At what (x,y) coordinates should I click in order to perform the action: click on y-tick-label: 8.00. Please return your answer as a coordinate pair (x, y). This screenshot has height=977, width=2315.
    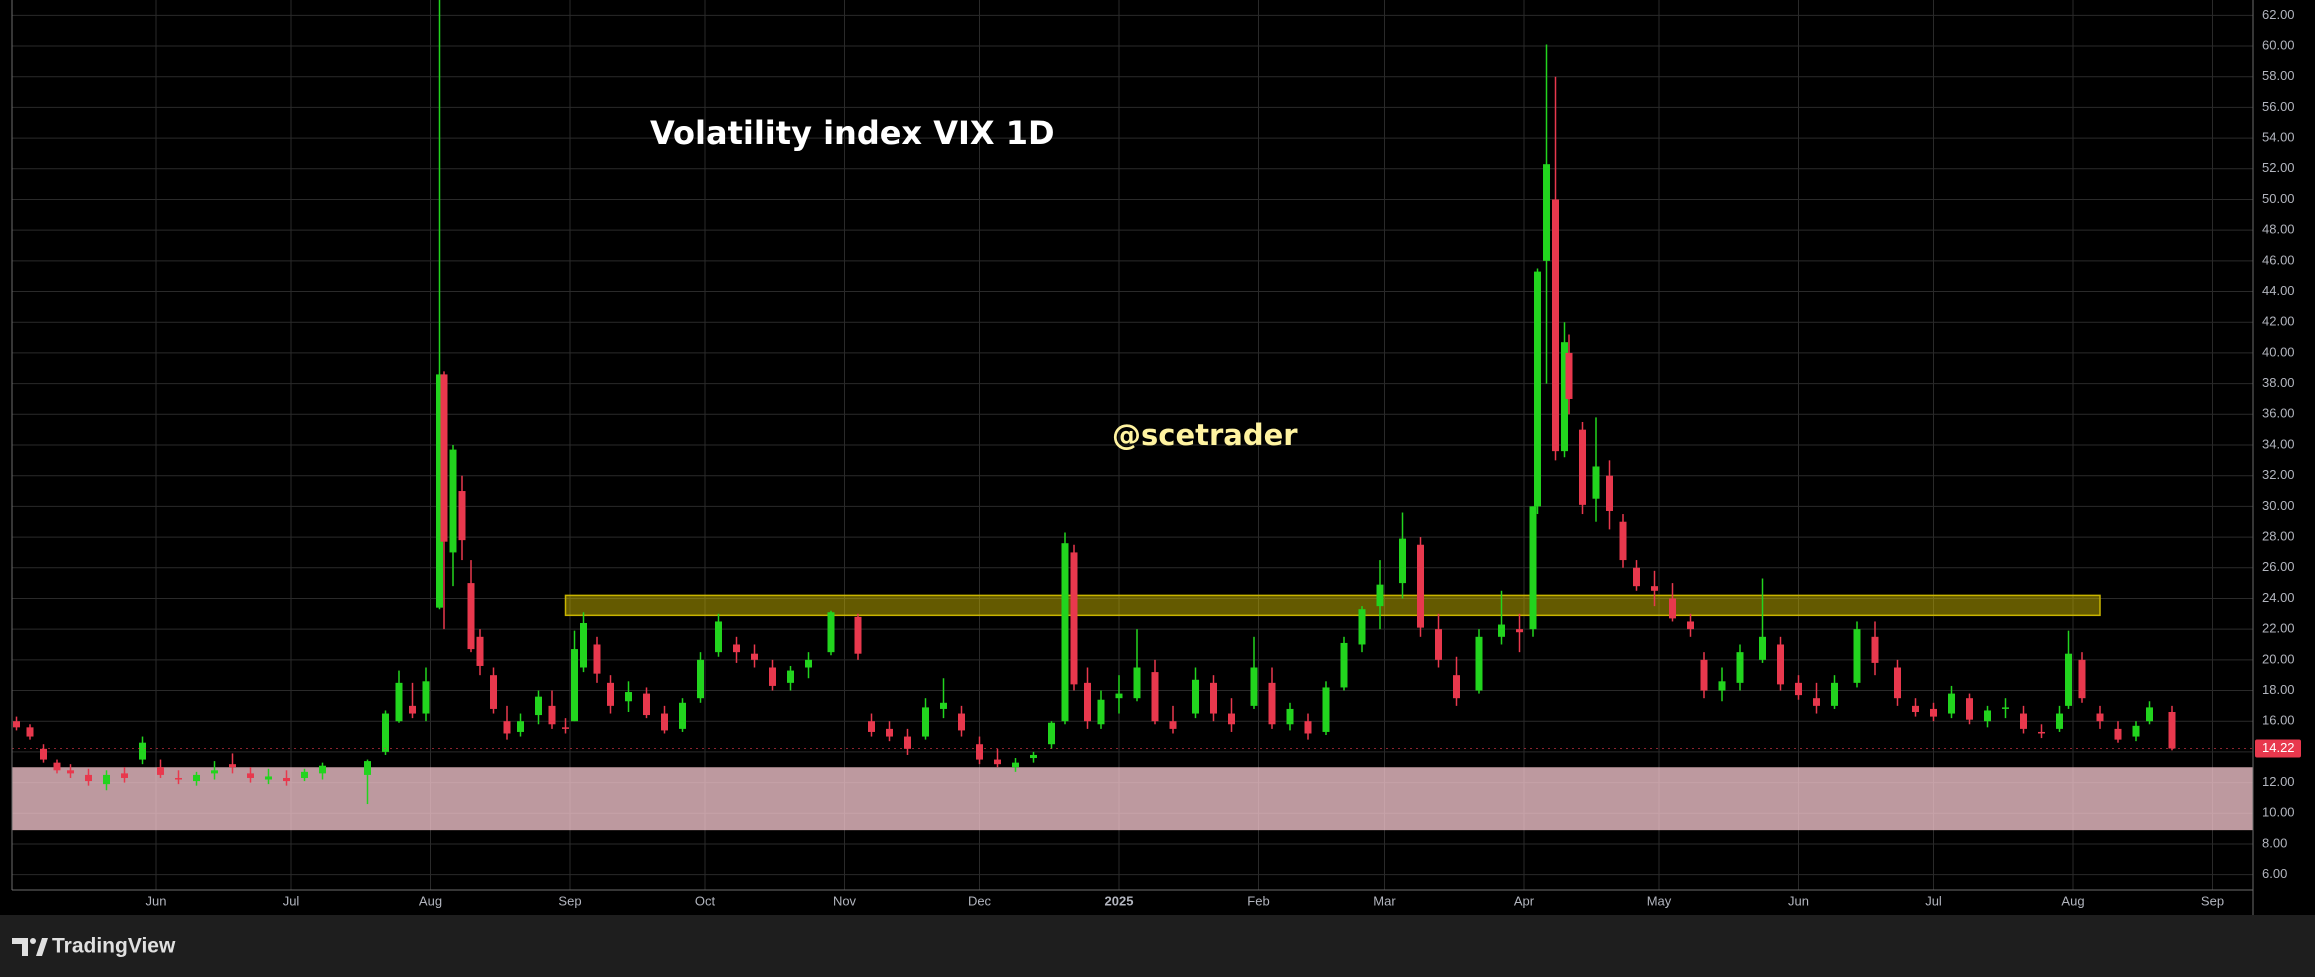
    Looking at the image, I should click on (2274, 842).